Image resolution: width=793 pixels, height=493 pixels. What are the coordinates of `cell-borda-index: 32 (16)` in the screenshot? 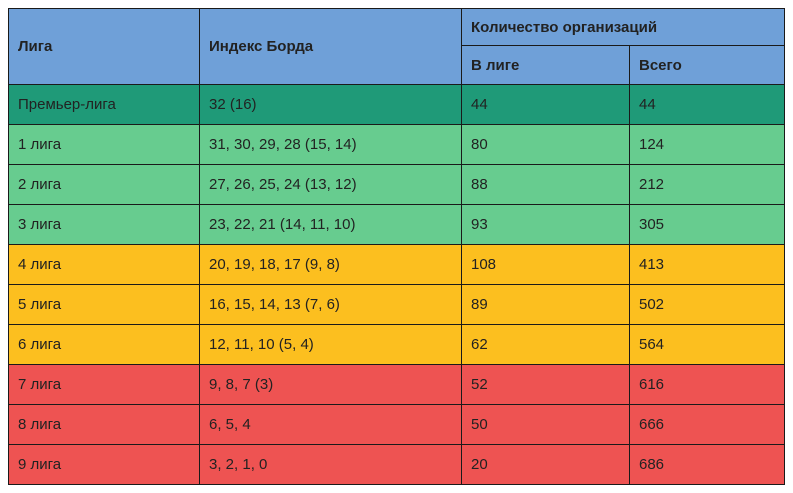 It's located at (330, 104).